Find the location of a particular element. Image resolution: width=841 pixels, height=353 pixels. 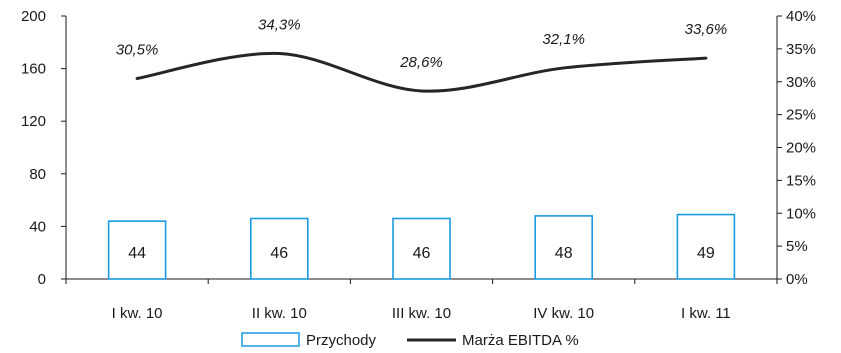

left-axis: 0 40 80 120 160 200 is located at coordinates (44, 148).